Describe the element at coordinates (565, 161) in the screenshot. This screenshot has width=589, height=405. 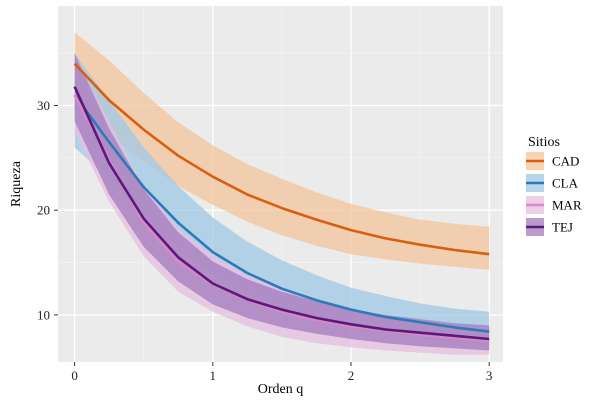
I see `legend-label-cad: CAD` at that location.